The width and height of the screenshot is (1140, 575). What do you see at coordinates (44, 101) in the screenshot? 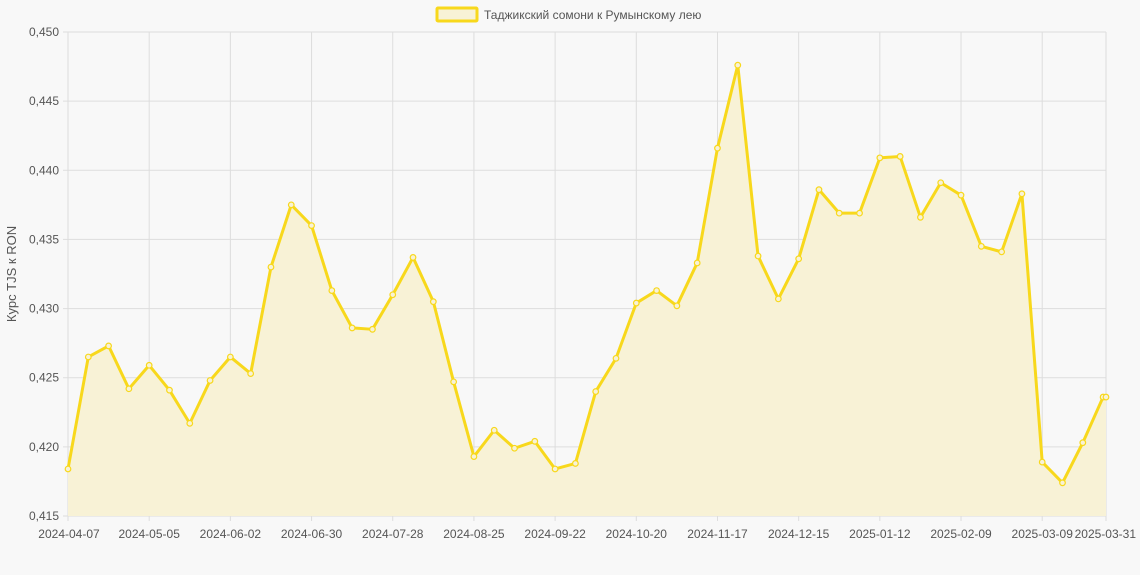
I see `y-tick-label: 0,445` at bounding box center [44, 101].